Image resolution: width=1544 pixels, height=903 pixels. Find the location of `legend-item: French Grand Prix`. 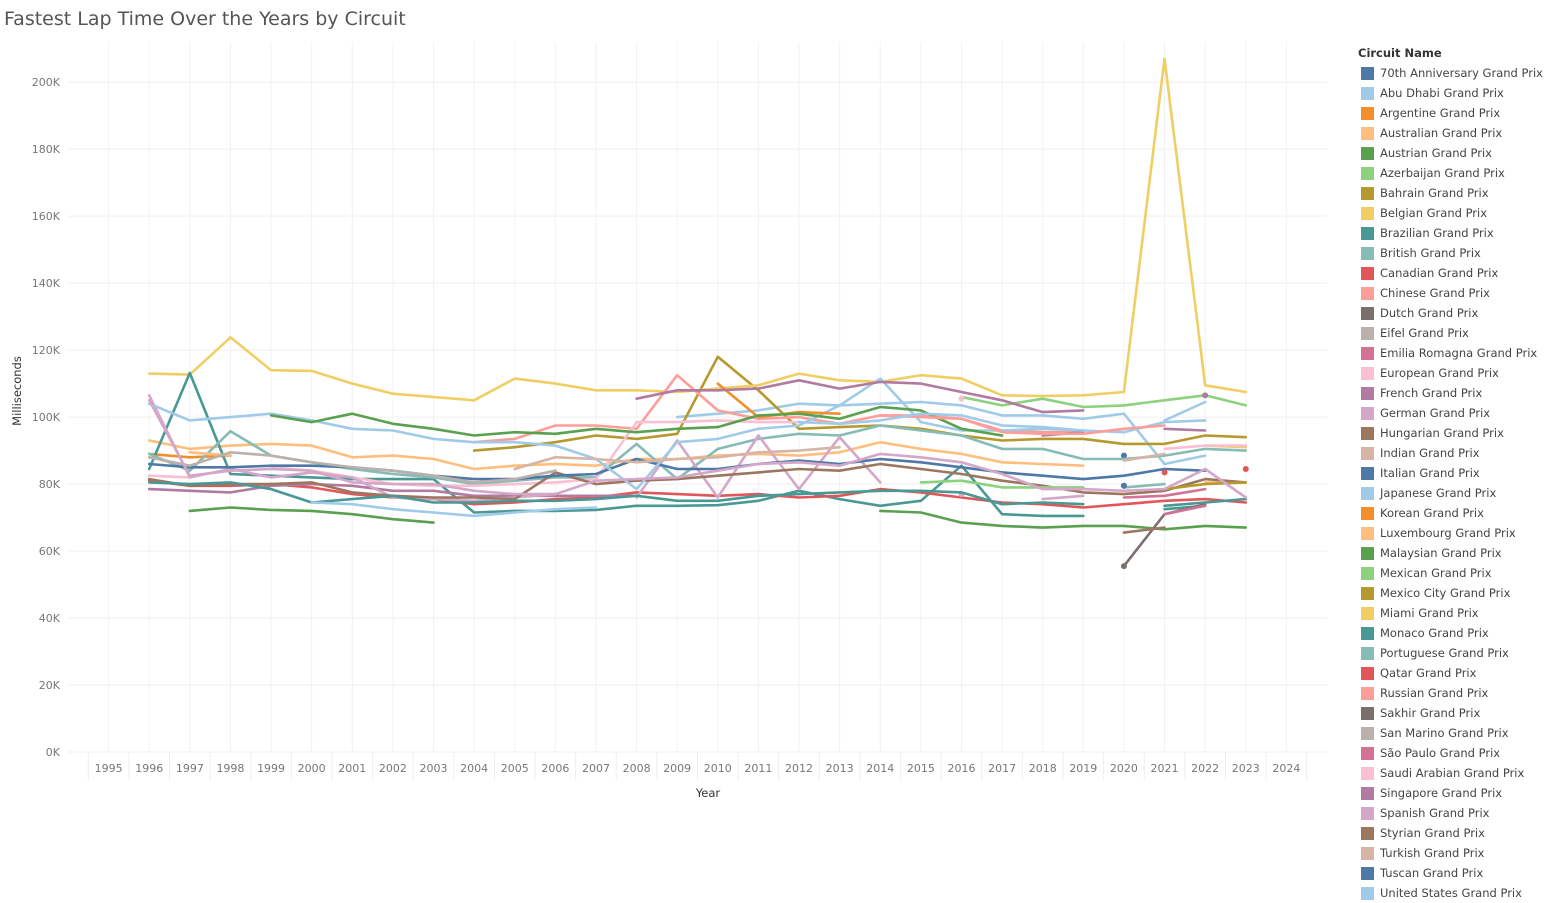

legend-item: French Grand Prix is located at coordinates (1451, 393).